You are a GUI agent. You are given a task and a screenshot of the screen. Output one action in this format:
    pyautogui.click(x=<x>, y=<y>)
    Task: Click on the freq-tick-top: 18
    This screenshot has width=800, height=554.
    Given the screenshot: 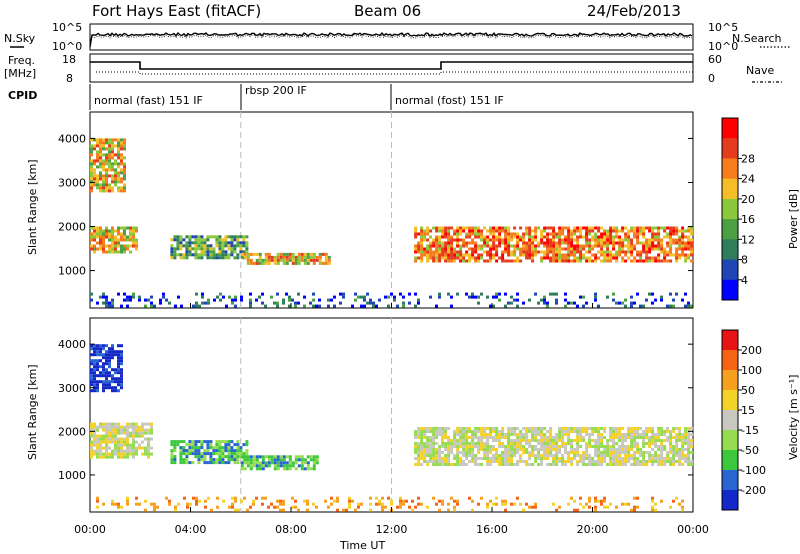 What is the action you would take?
    pyautogui.click(x=69, y=59)
    